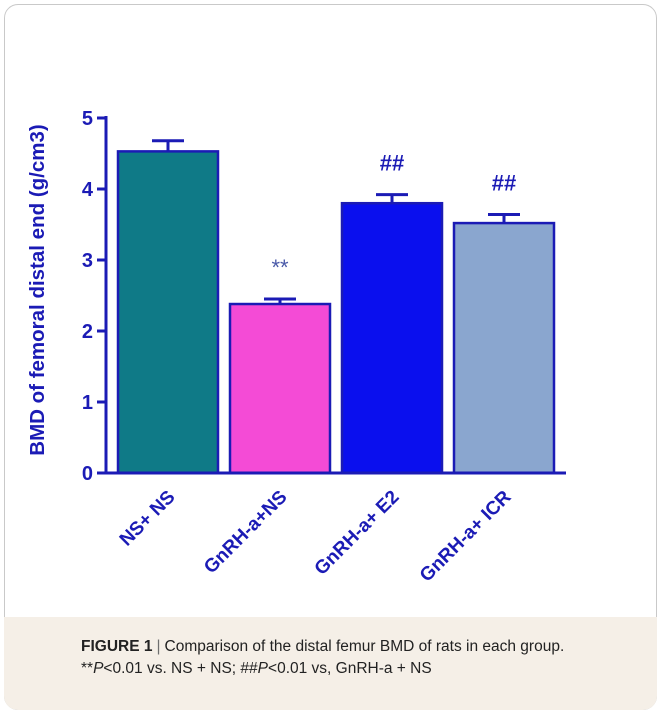  What do you see at coordinates (87, 332) in the screenshot?
I see `y-tick-label: 2` at bounding box center [87, 332].